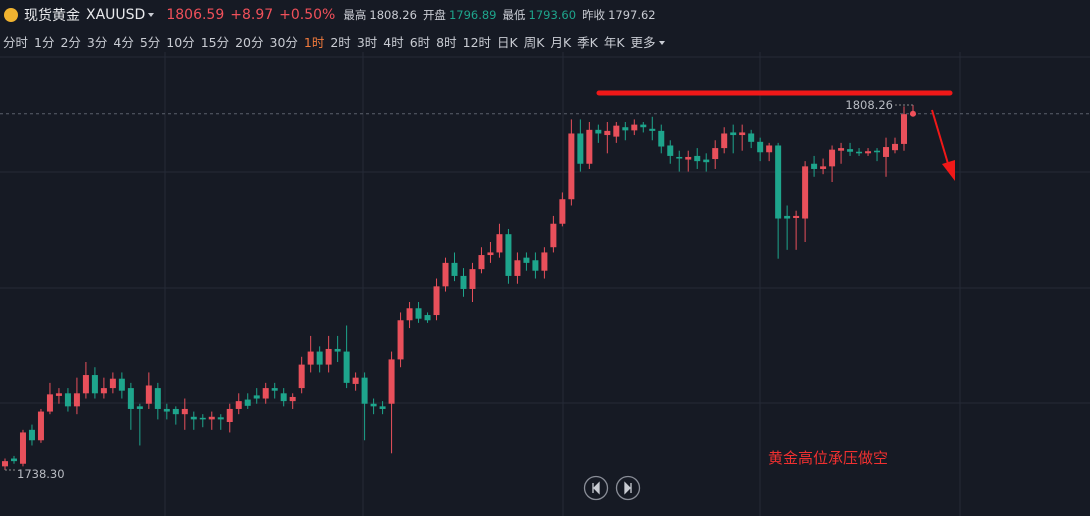  Describe the element at coordinates (393, 42) in the screenshot. I see `timeframe: 4时` at that location.